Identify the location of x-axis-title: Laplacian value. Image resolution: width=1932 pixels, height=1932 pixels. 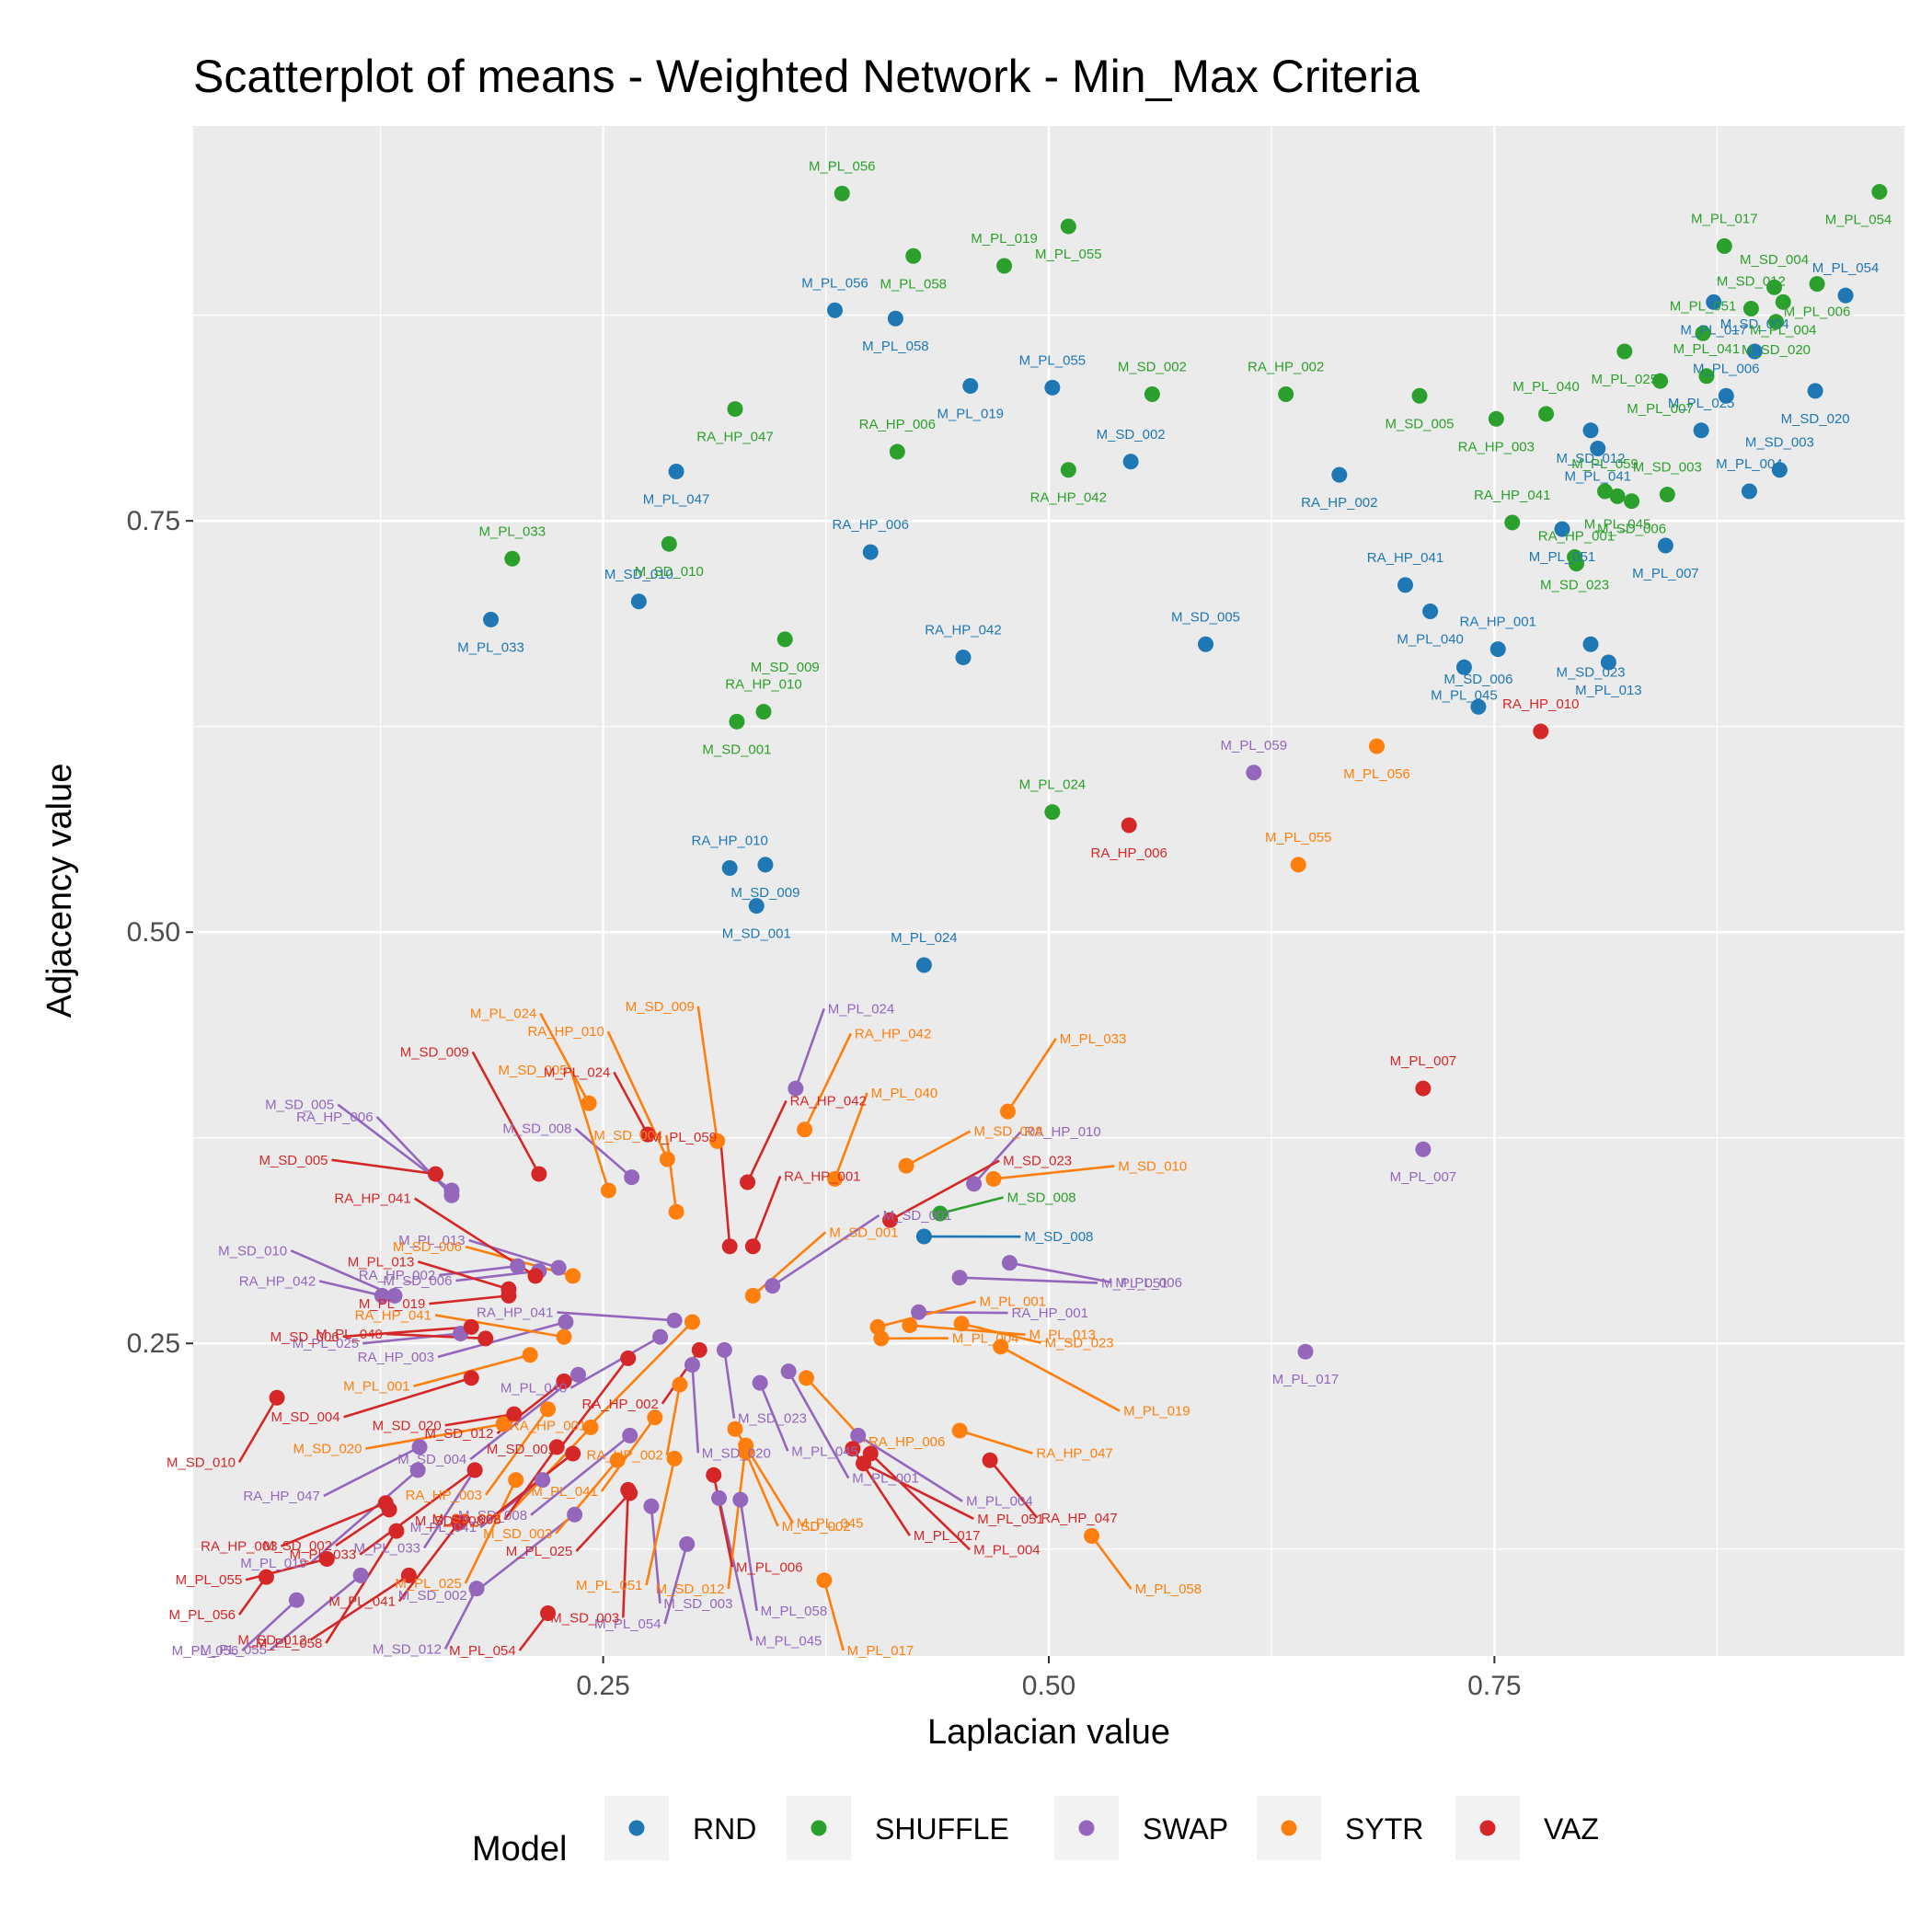
(1048, 1732).